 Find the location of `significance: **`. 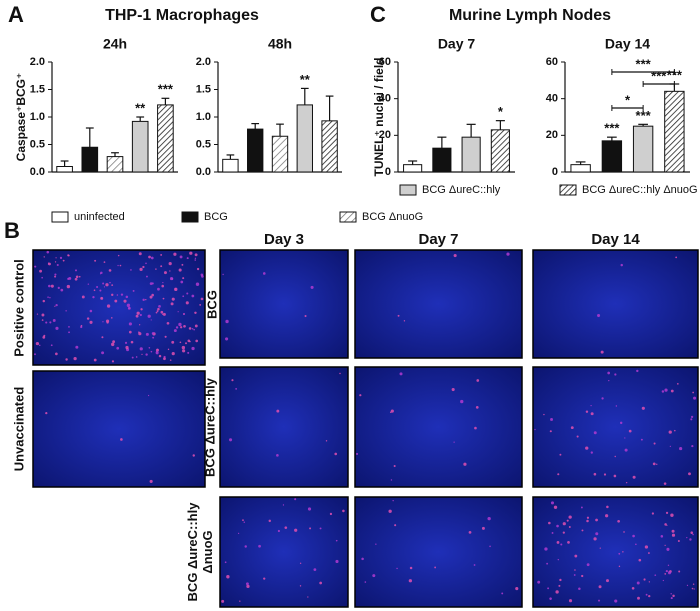

significance: ** is located at coordinates (140, 107).